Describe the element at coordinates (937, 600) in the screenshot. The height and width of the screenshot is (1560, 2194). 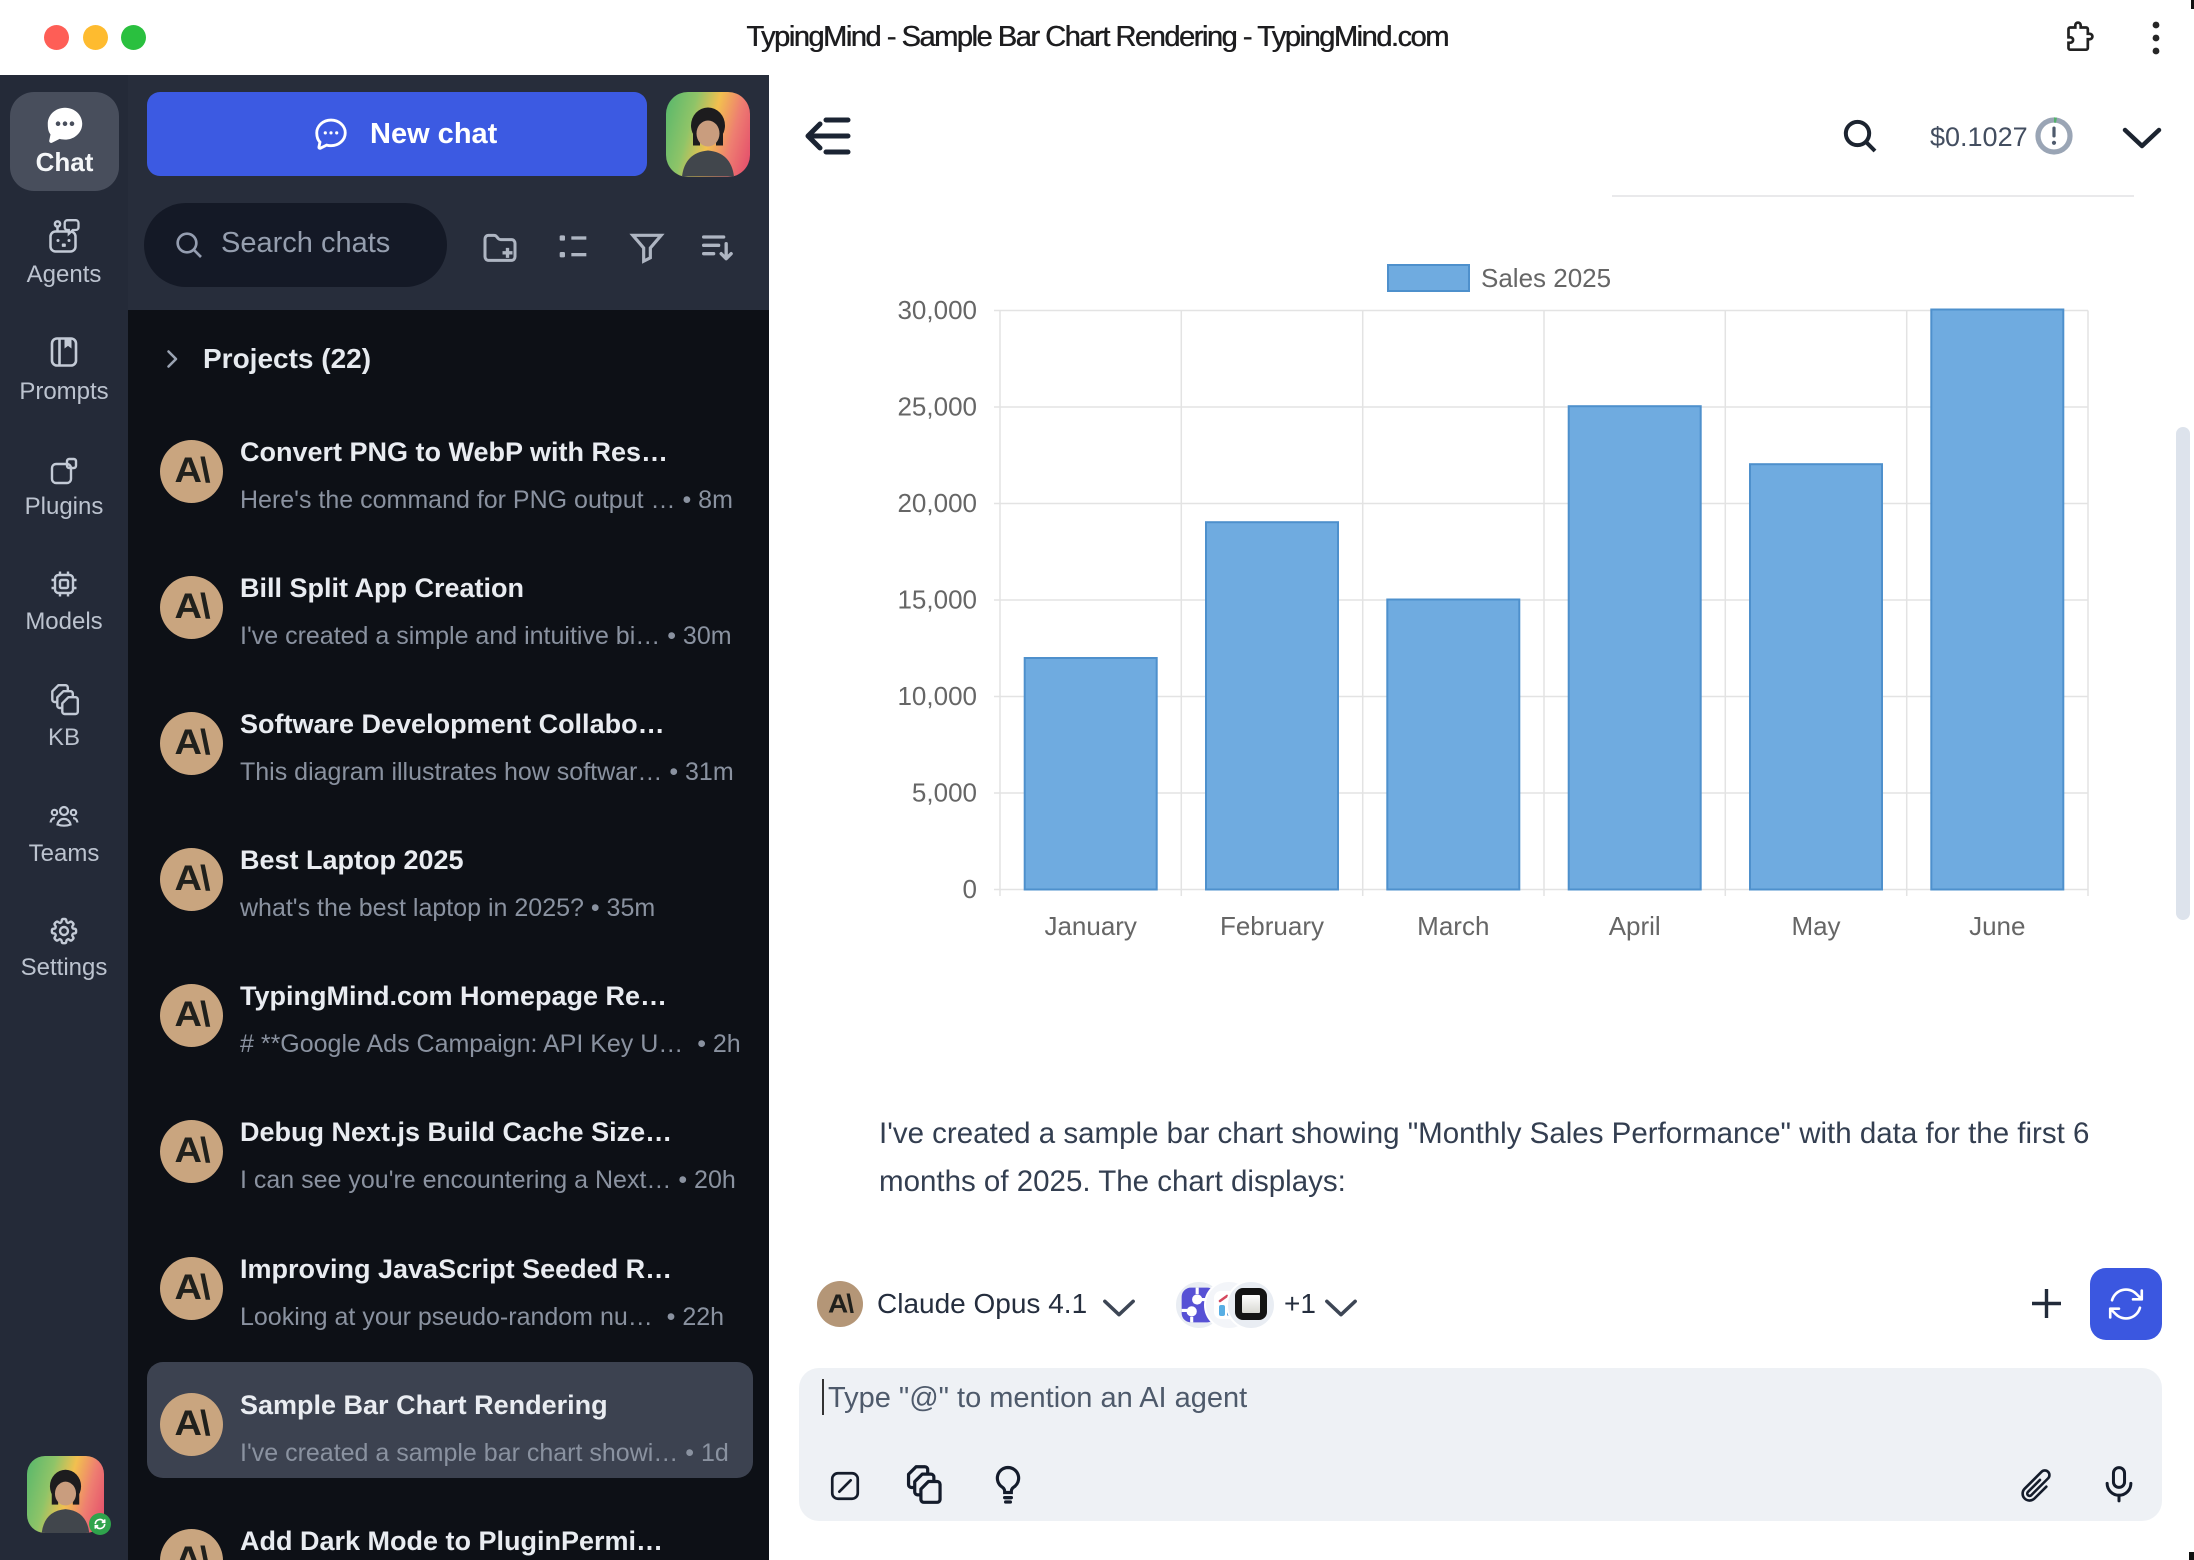
I see `svg-text: 15,000` at that location.